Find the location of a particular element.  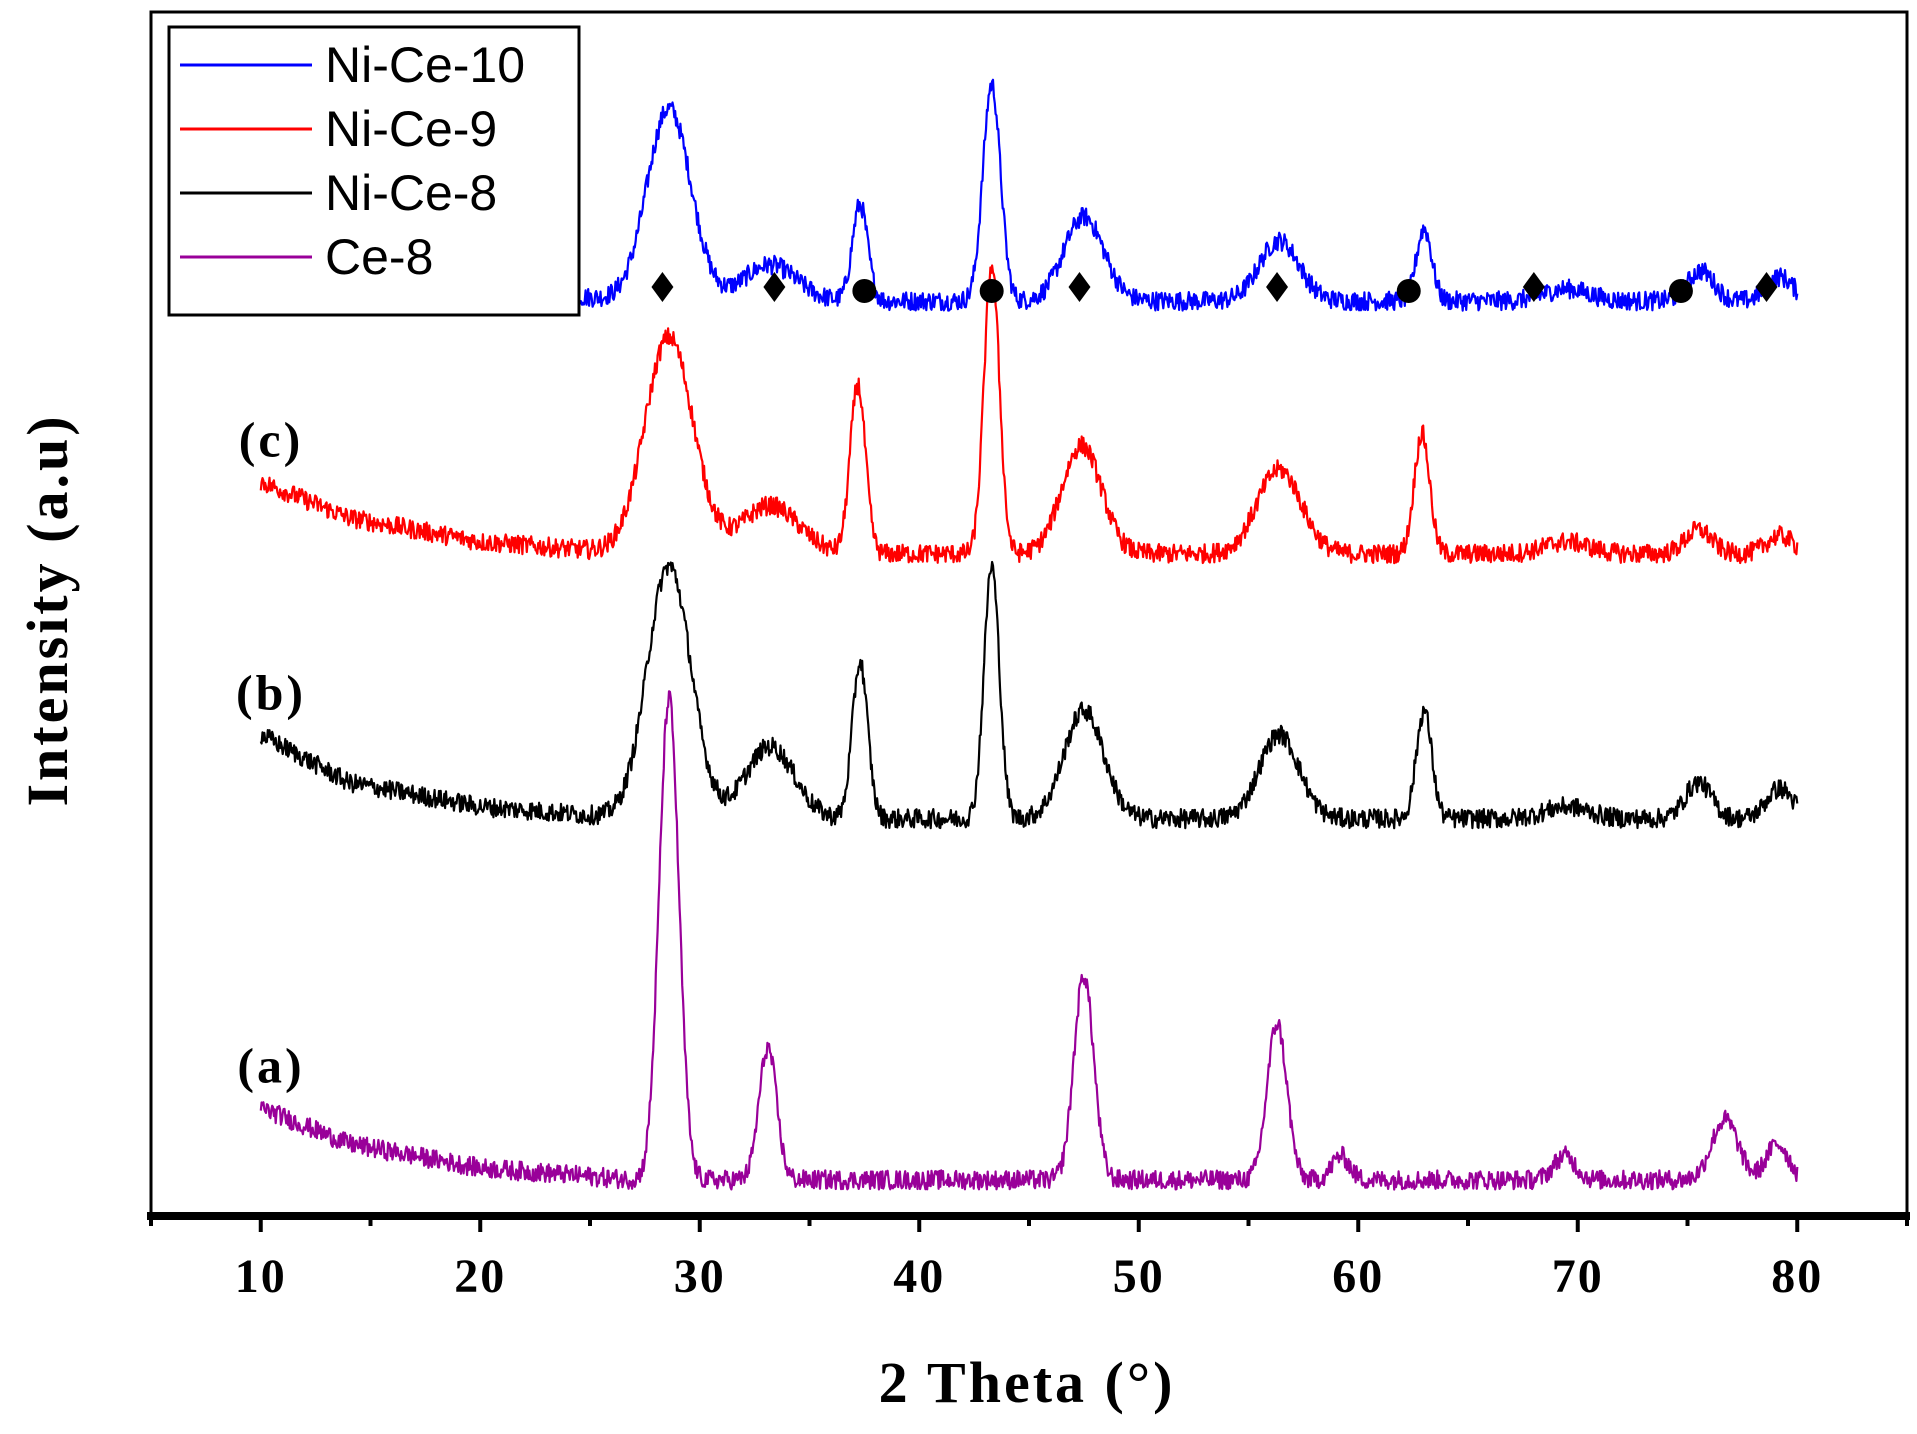

legend-label: Ni-Ce-10 is located at coordinates (425, 65).